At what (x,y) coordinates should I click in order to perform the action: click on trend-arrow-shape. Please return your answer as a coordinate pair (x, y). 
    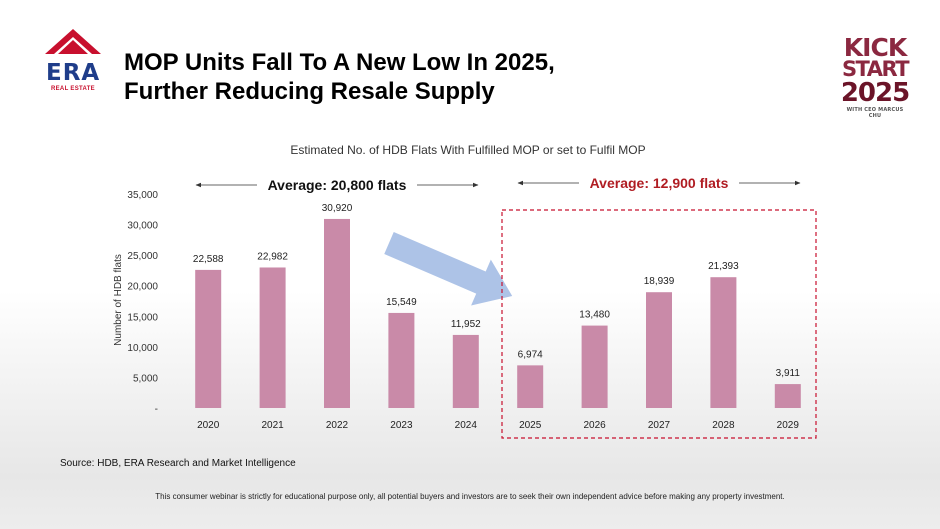
    Looking at the image, I should click on (448, 268).